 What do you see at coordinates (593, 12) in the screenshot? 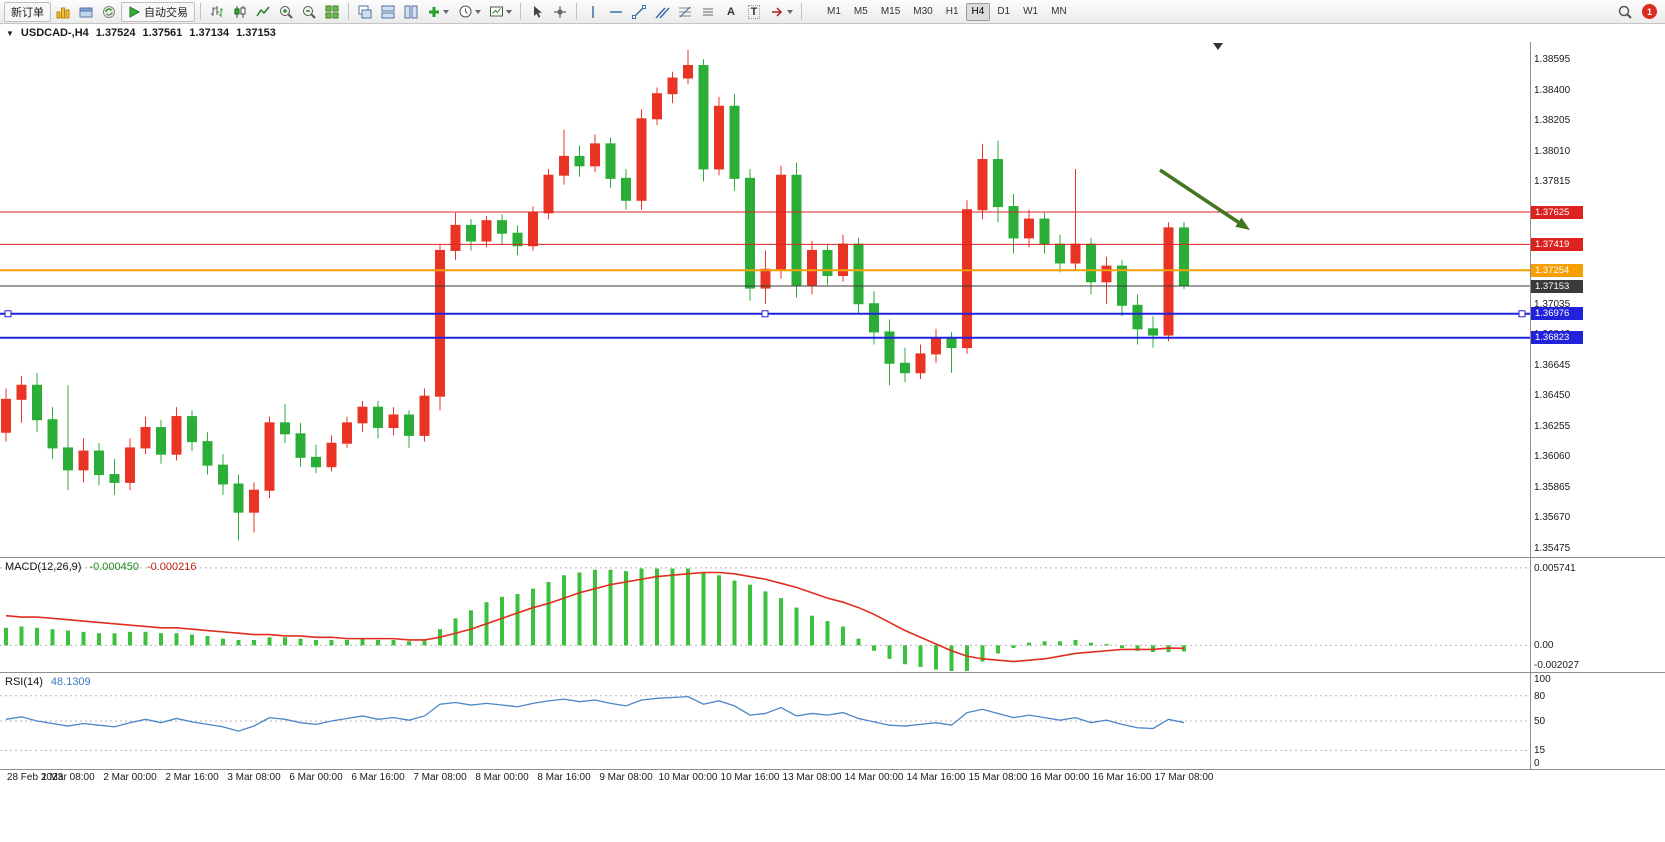
I see `vertical-line-icon` at bounding box center [593, 12].